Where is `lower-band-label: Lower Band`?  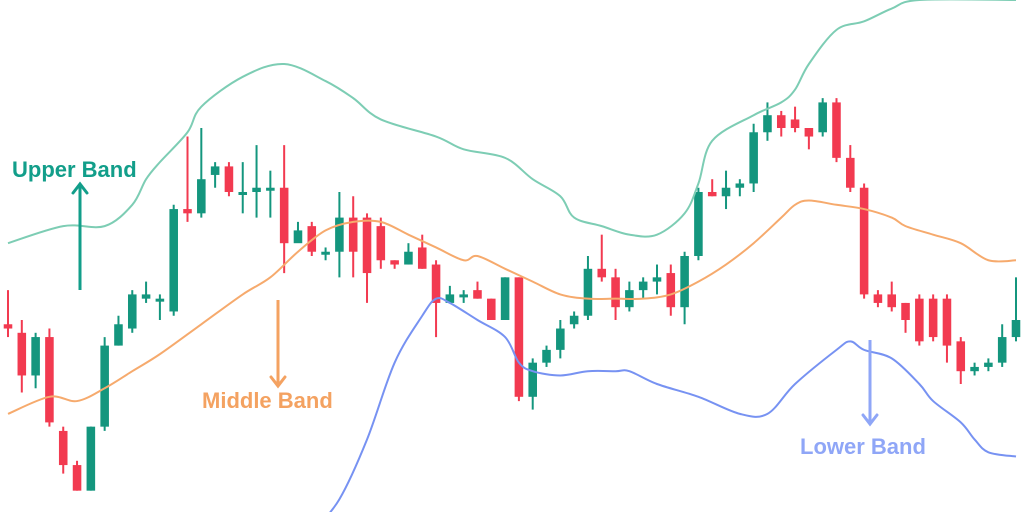
lower-band-label: Lower Band is located at coordinates (863, 446).